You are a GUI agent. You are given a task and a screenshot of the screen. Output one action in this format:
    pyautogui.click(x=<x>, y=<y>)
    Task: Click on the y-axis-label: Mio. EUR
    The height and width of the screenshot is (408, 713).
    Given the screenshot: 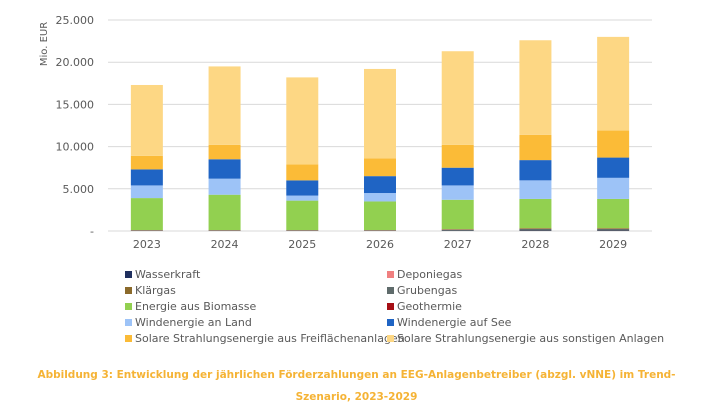 What is the action you would take?
    pyautogui.click(x=44, y=44)
    